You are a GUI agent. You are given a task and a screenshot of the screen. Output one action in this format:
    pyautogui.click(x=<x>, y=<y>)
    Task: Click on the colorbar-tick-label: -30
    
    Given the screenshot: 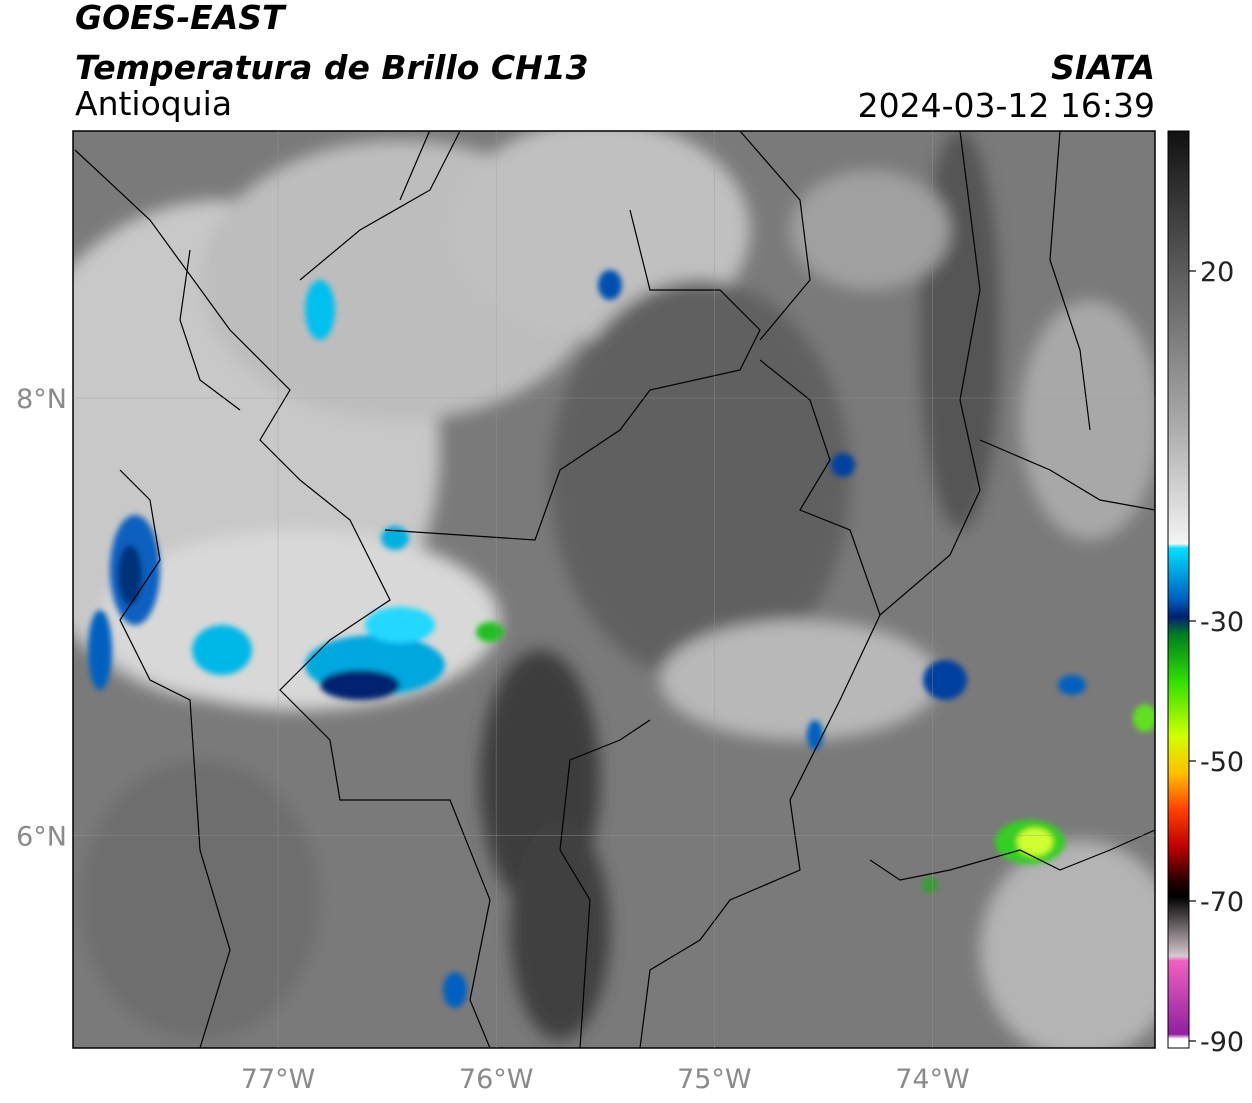 What is the action you would take?
    pyautogui.click(x=1222, y=622)
    